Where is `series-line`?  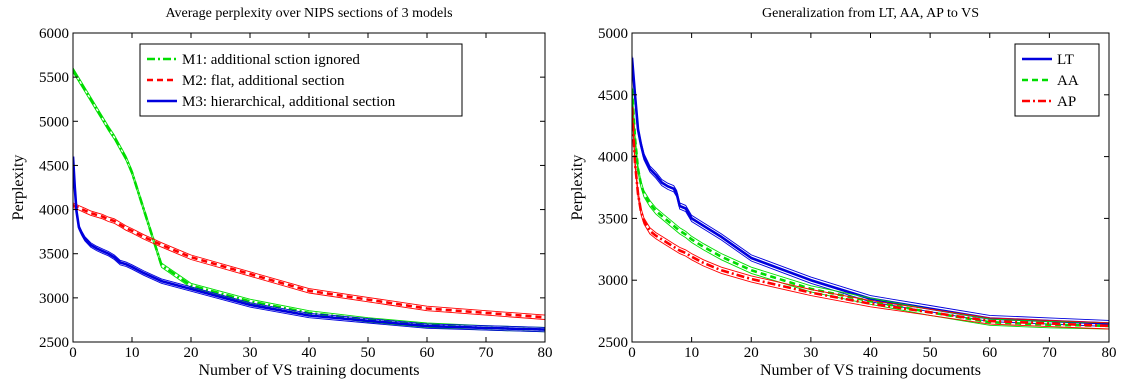 series-line is located at coordinates (309, 261).